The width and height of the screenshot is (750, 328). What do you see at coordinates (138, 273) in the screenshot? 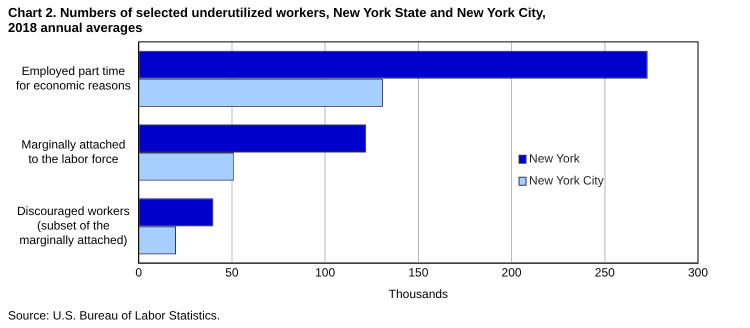
I see `x-tick-label: 0` at bounding box center [138, 273].